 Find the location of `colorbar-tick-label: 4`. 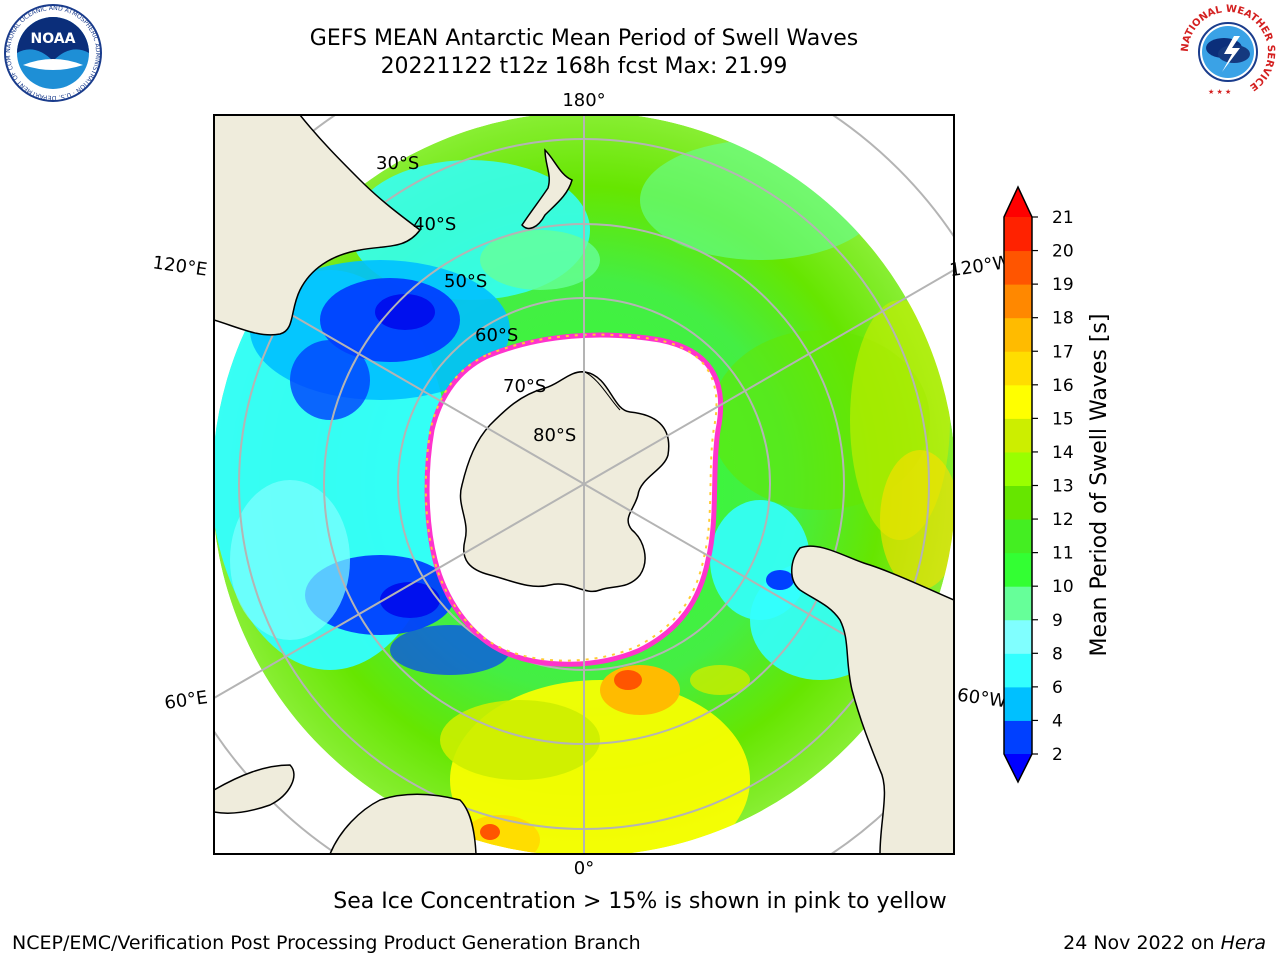

colorbar-tick-label: 4 is located at coordinates (1057, 721).